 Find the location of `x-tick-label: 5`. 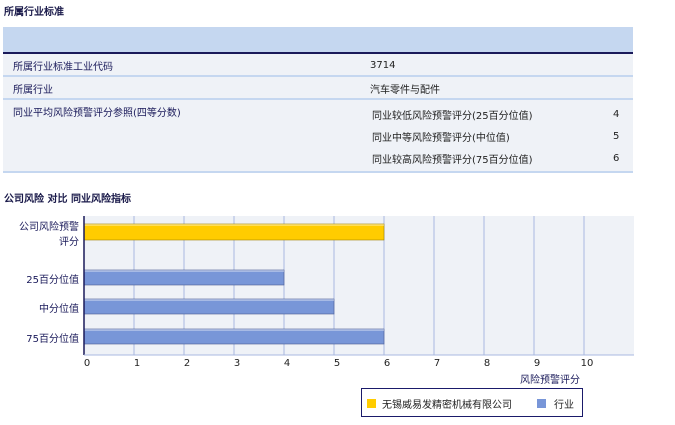

x-tick-label: 5 is located at coordinates (337, 363).